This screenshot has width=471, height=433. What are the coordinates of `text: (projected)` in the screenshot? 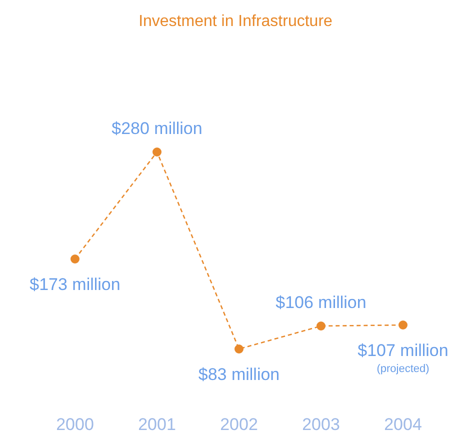 It's located at (403, 369).